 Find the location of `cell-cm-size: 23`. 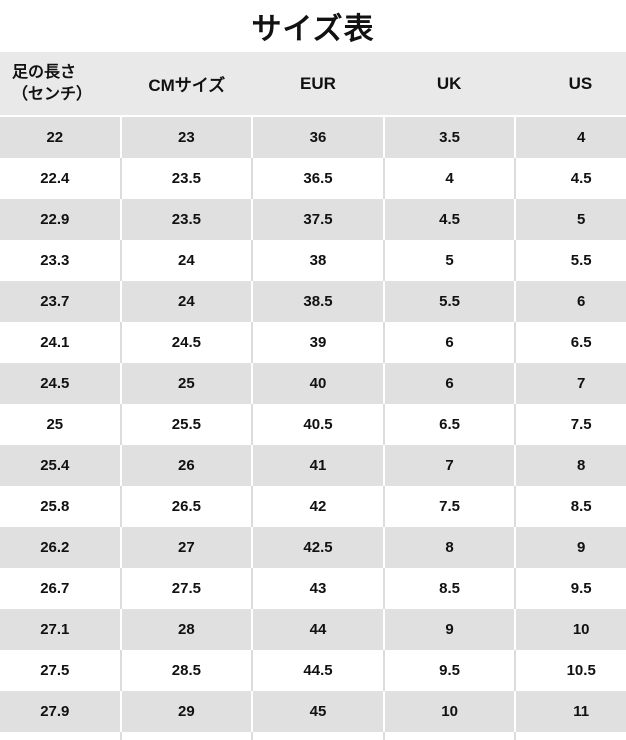

cell-cm-size: 23 is located at coordinates (186, 137).